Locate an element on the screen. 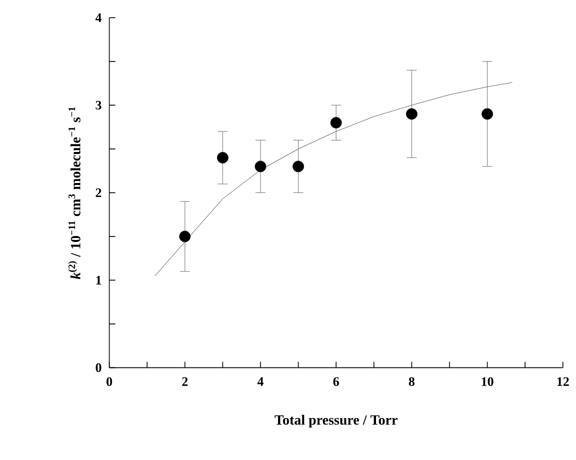 This screenshot has height=460, width=576. y-tick-label: 2 is located at coordinates (99, 192).